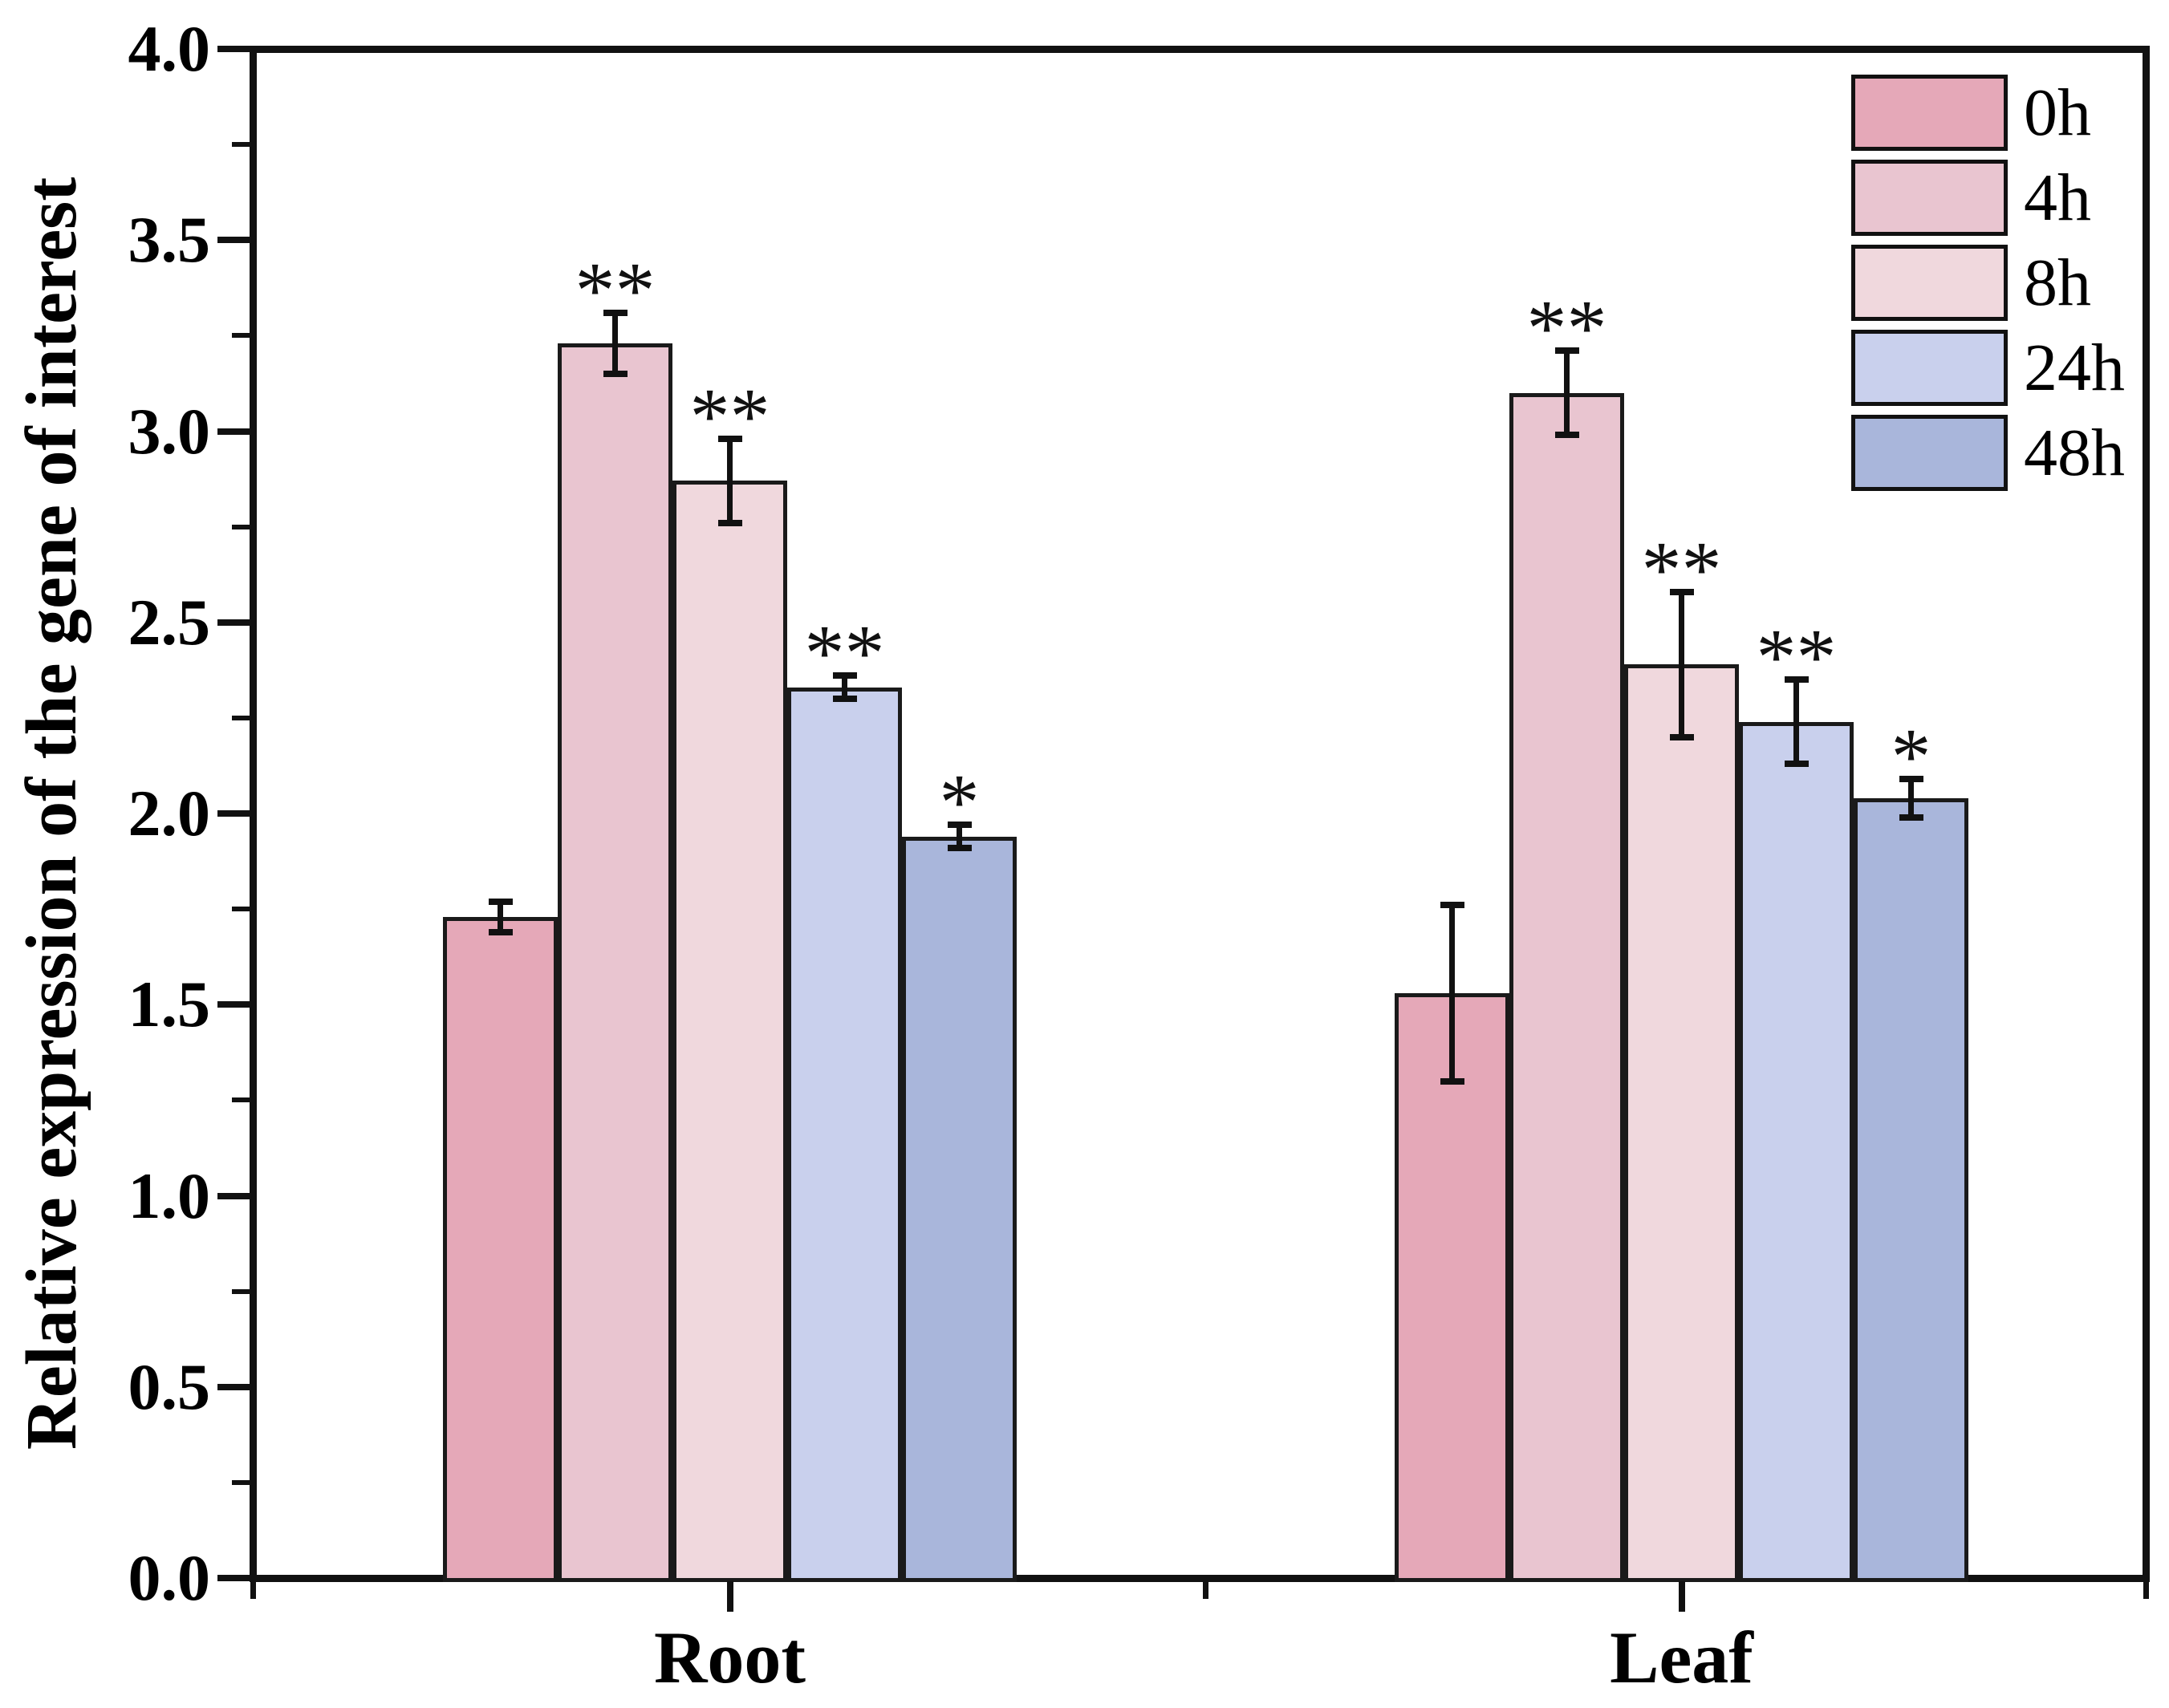  Describe the element at coordinates (169, 431) in the screenshot. I see `y-tick-label: 3.0` at that location.